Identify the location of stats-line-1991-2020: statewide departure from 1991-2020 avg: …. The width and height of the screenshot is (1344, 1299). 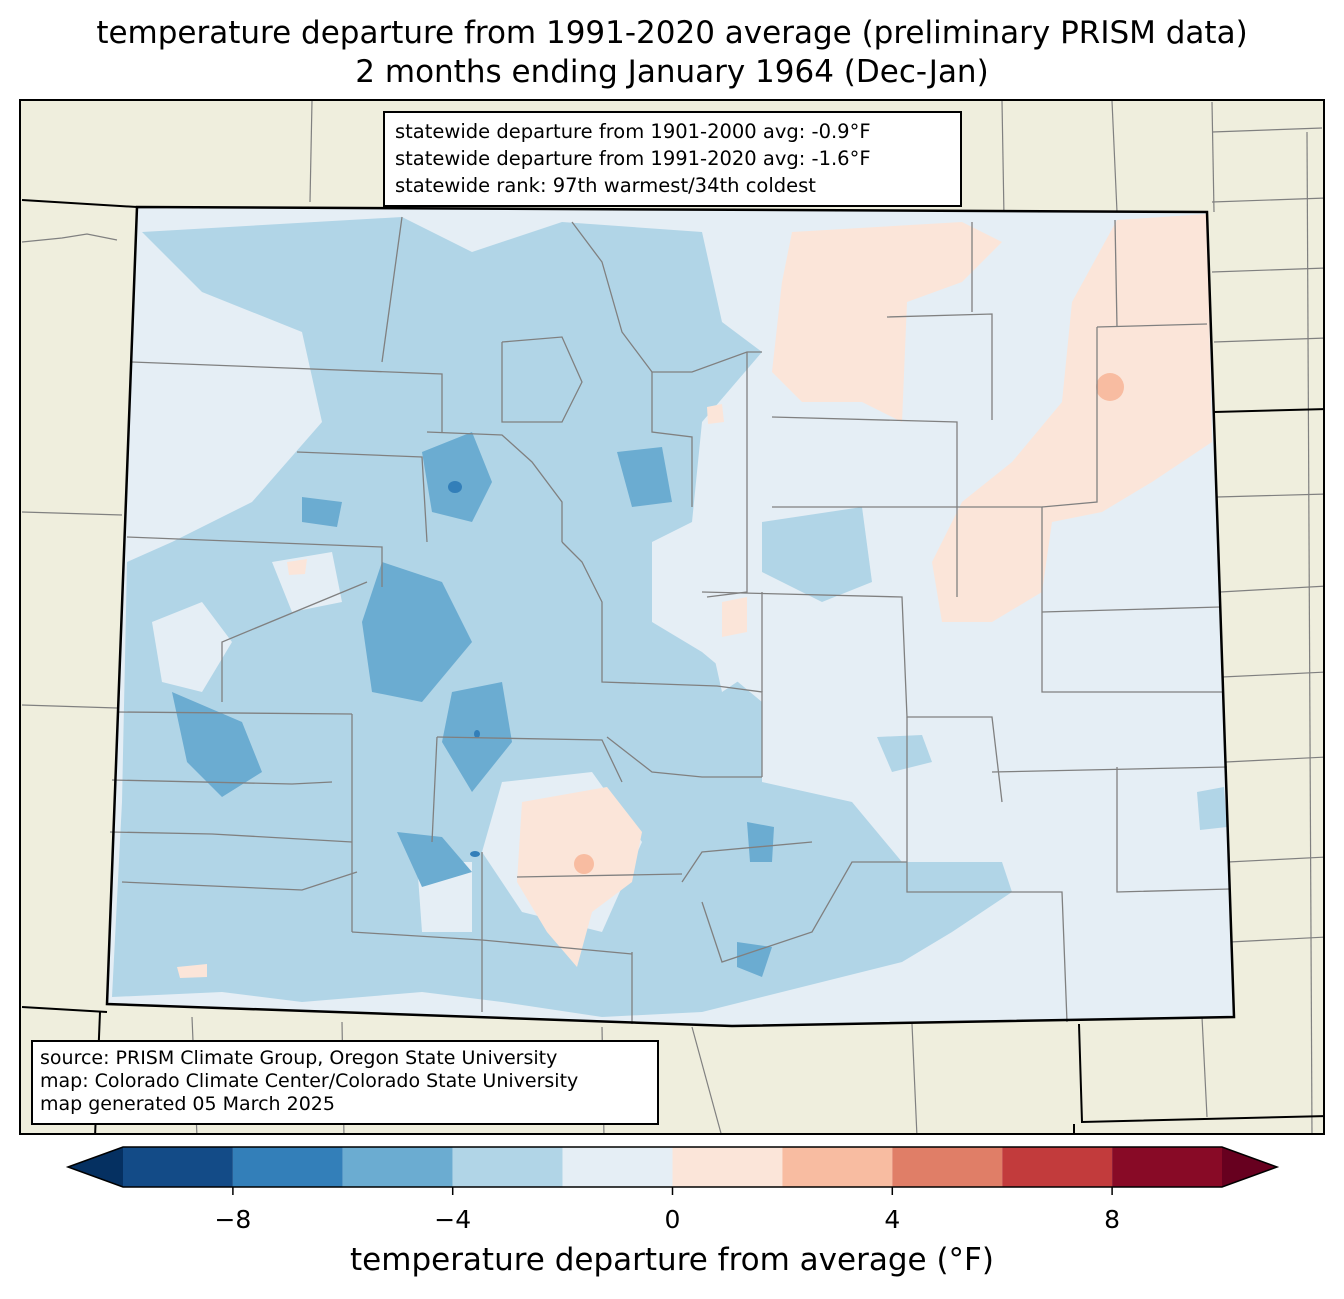
(633, 158).